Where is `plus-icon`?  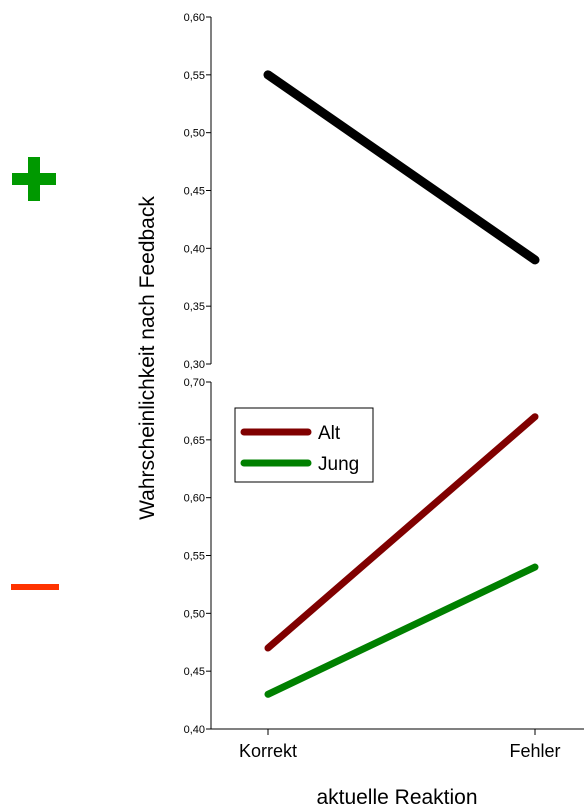
plus-icon is located at coordinates (34, 179).